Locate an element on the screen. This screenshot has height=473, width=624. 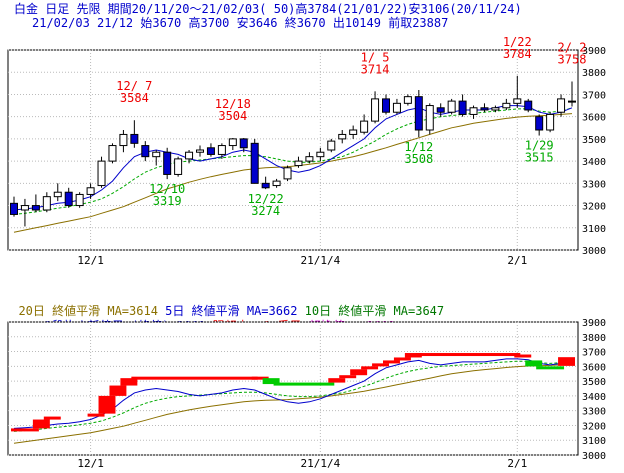
annotation-date: 1/29 is located at coordinates (539, 146).